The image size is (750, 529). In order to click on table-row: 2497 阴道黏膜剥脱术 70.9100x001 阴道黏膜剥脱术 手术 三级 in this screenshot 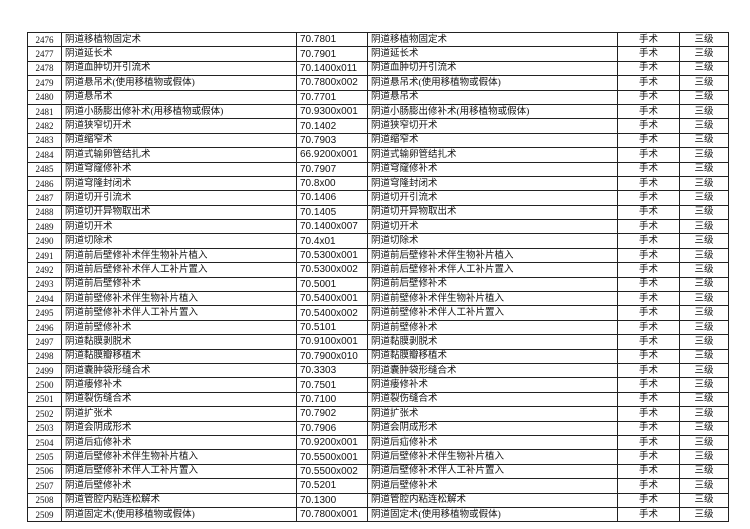, I will do `click(378, 342)`.